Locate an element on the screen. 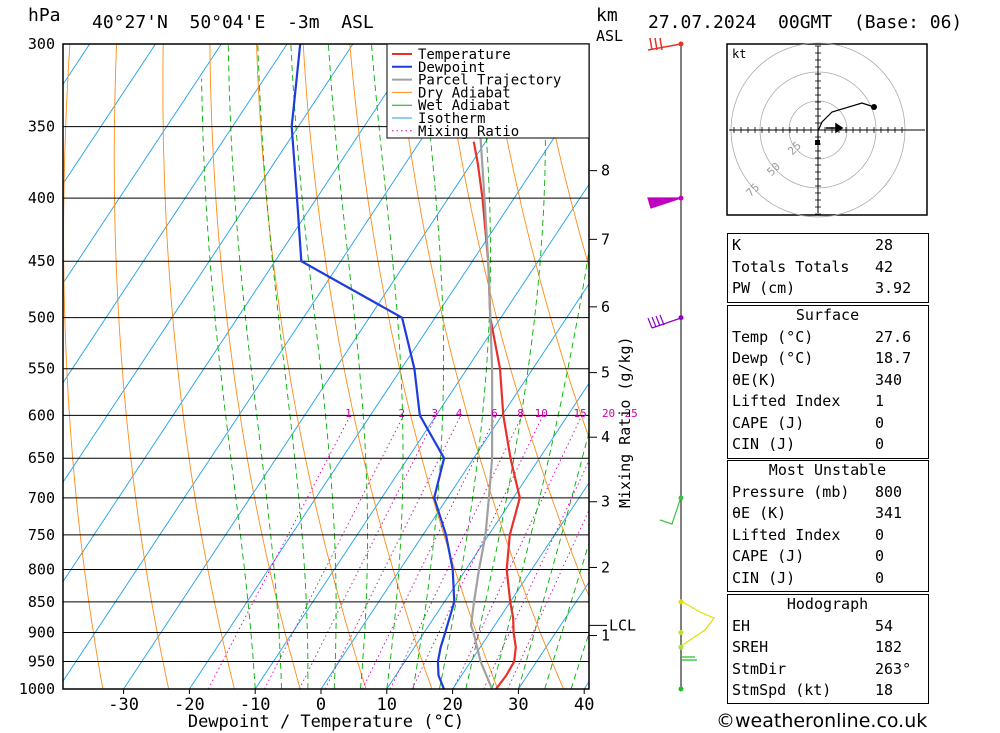 The image size is (1000, 733). x-tick-label: 0 is located at coordinates (321, 705).